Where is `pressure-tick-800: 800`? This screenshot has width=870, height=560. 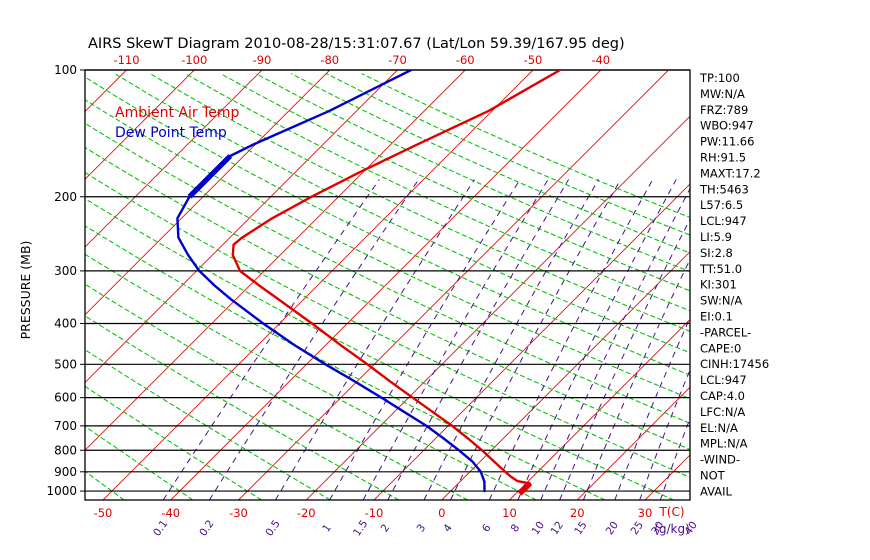 pressure-tick-800: 800 is located at coordinates (65, 450).